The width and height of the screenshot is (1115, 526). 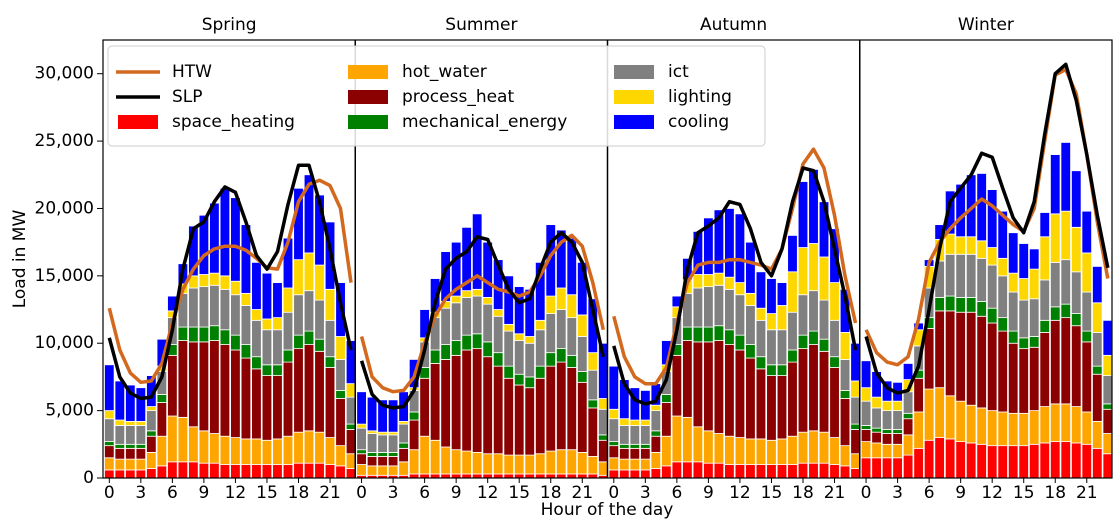 What do you see at coordinates (64, 276) in the screenshot?
I see `y-tick-label: 15,000` at bounding box center [64, 276].